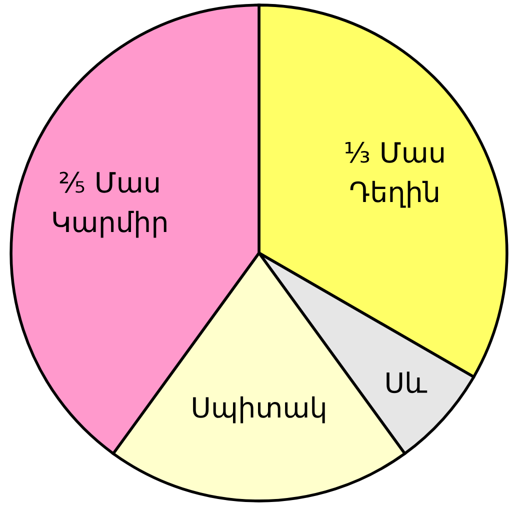  Describe the element at coordinates (109, 224) in the screenshot. I see `slice-label: Կարմիր` at that location.